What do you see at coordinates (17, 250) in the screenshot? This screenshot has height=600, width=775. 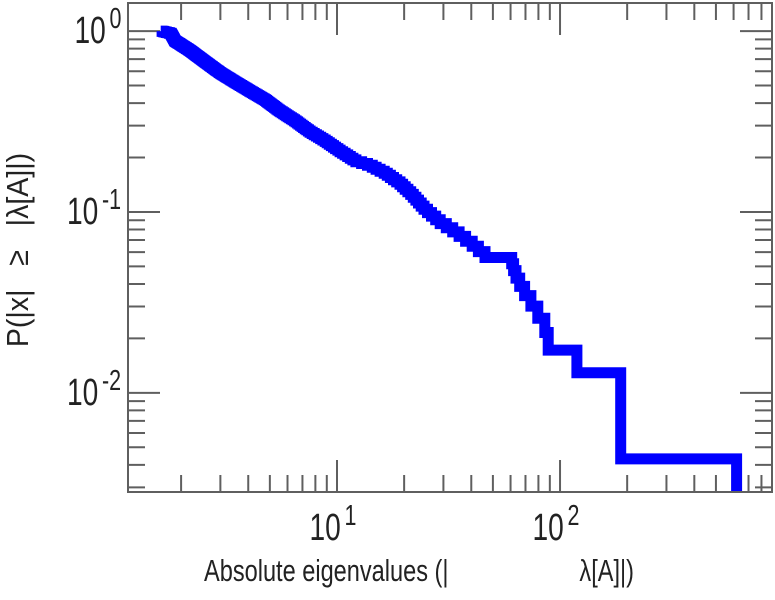 I see `y-axis-label: P(|x| ≥ |λ[A]|)` at bounding box center [17, 250].